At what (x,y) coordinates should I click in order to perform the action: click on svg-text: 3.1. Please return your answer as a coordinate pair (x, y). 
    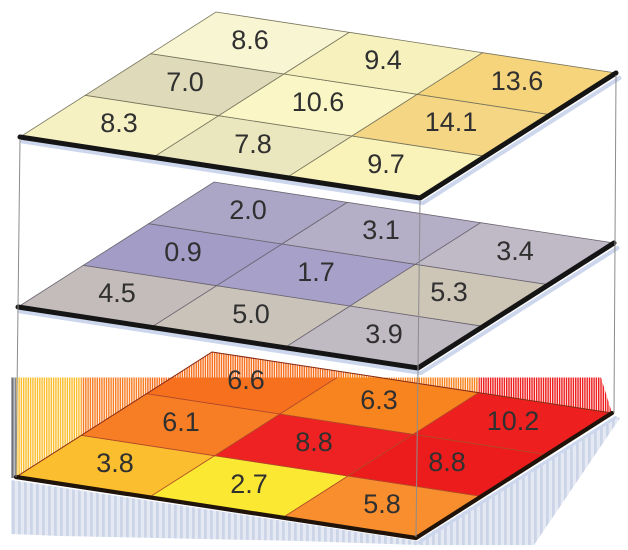
    Looking at the image, I should click on (381, 230).